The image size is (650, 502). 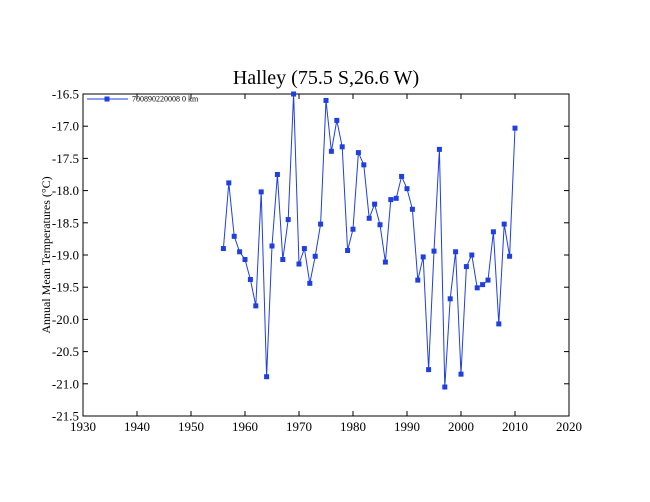 What do you see at coordinates (137, 426) in the screenshot?
I see `x-tick-label: 1940` at bounding box center [137, 426].